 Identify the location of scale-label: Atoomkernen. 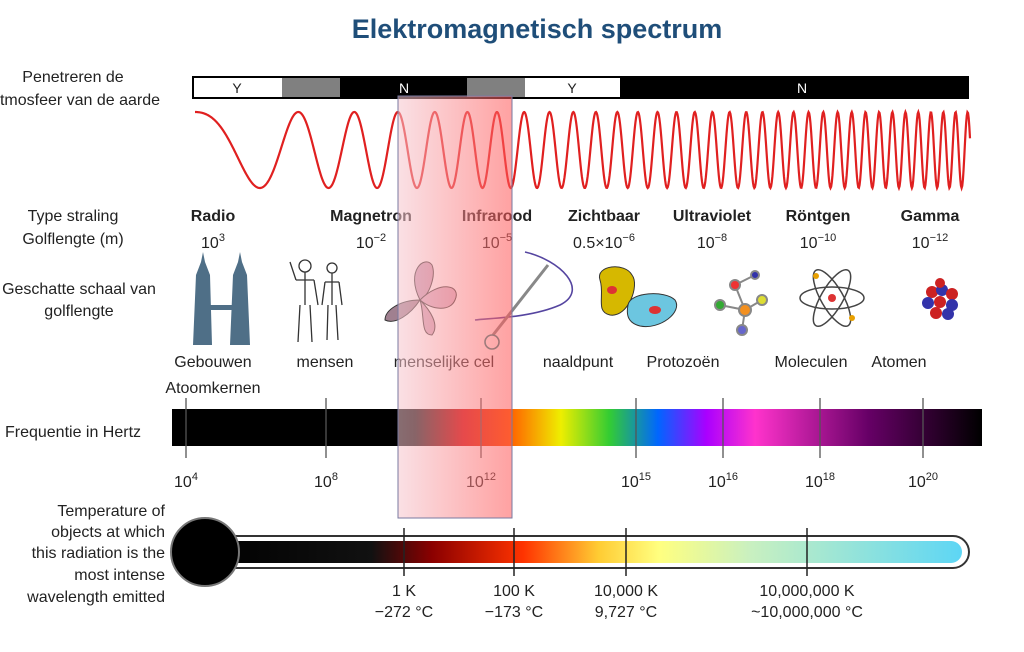
(212, 388).